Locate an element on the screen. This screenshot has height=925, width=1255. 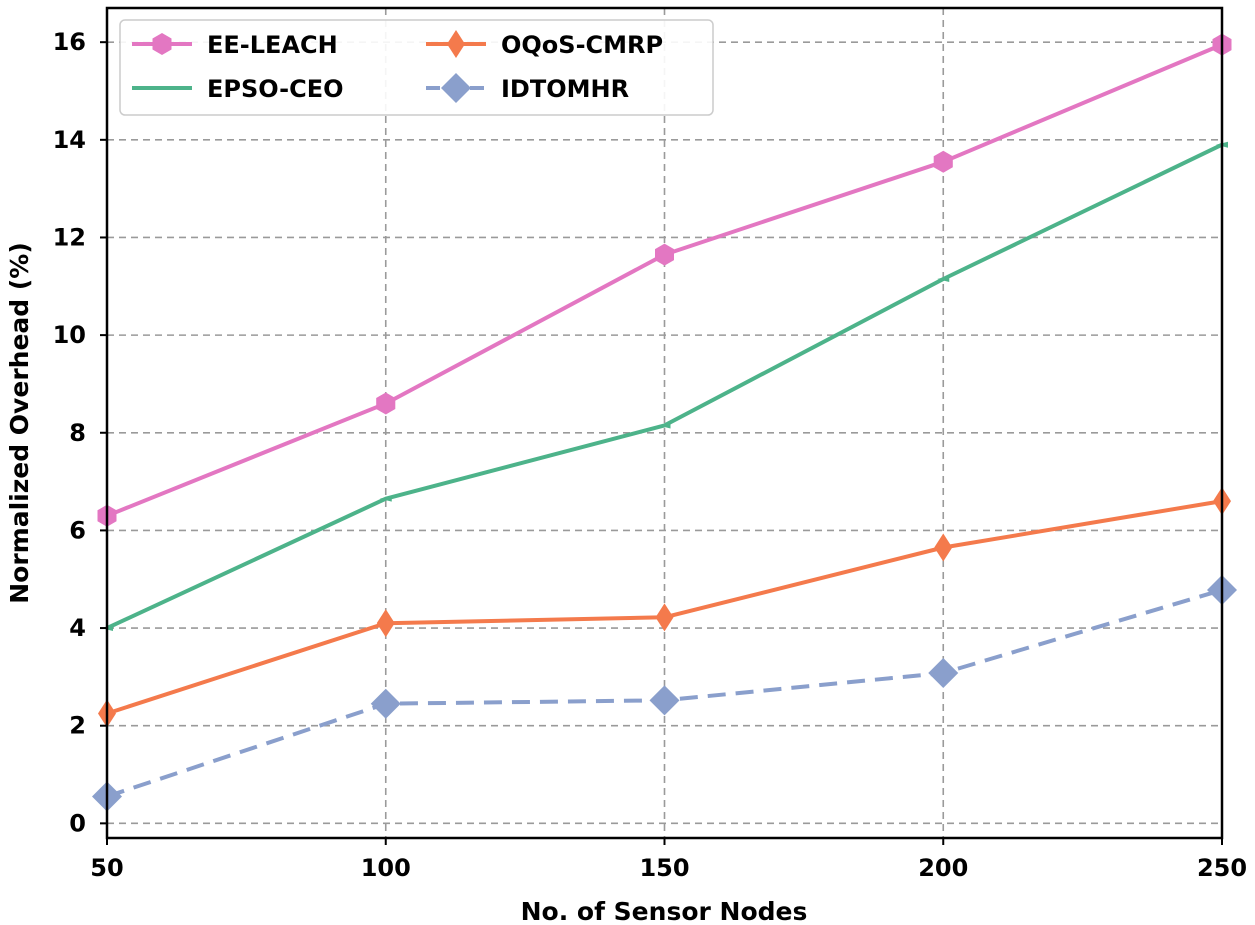
y-tick-label: 0 is located at coordinates (77, 823).